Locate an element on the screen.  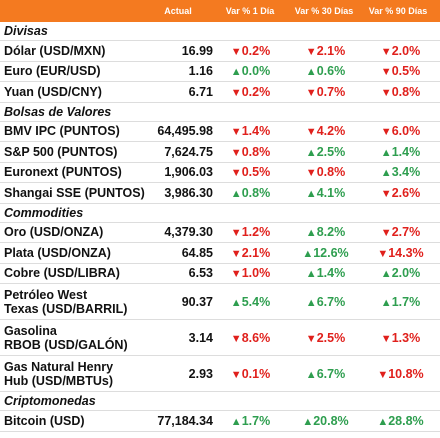
data-row: Bitcoin (USD) 77,184.34 ▲1.7% ▲20.8% ▲28.8% is located at coordinates (220, 421).